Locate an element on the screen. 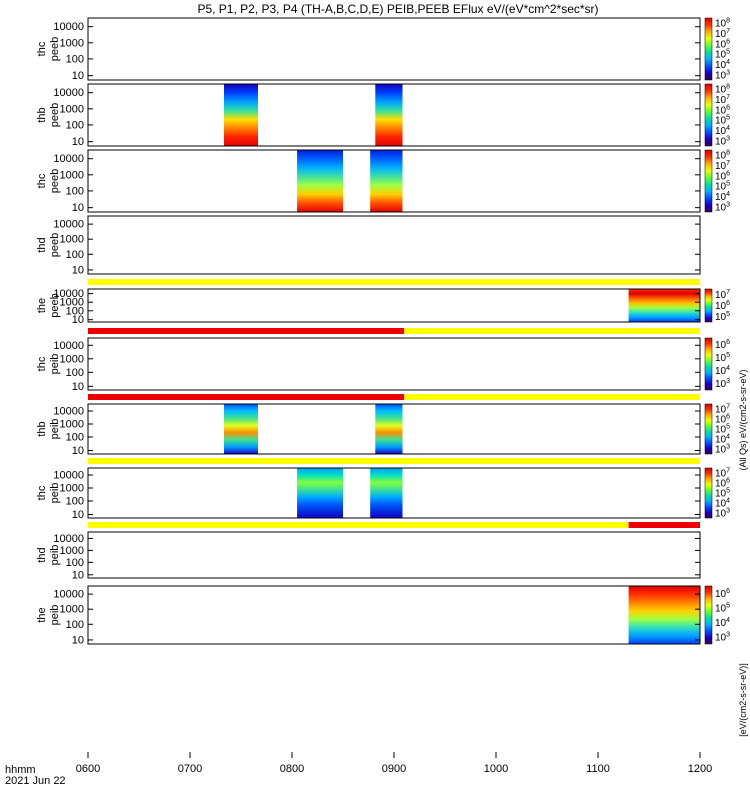 This screenshot has width=750, height=805. panel-label-probe-10: the is located at coordinates (42, 614).